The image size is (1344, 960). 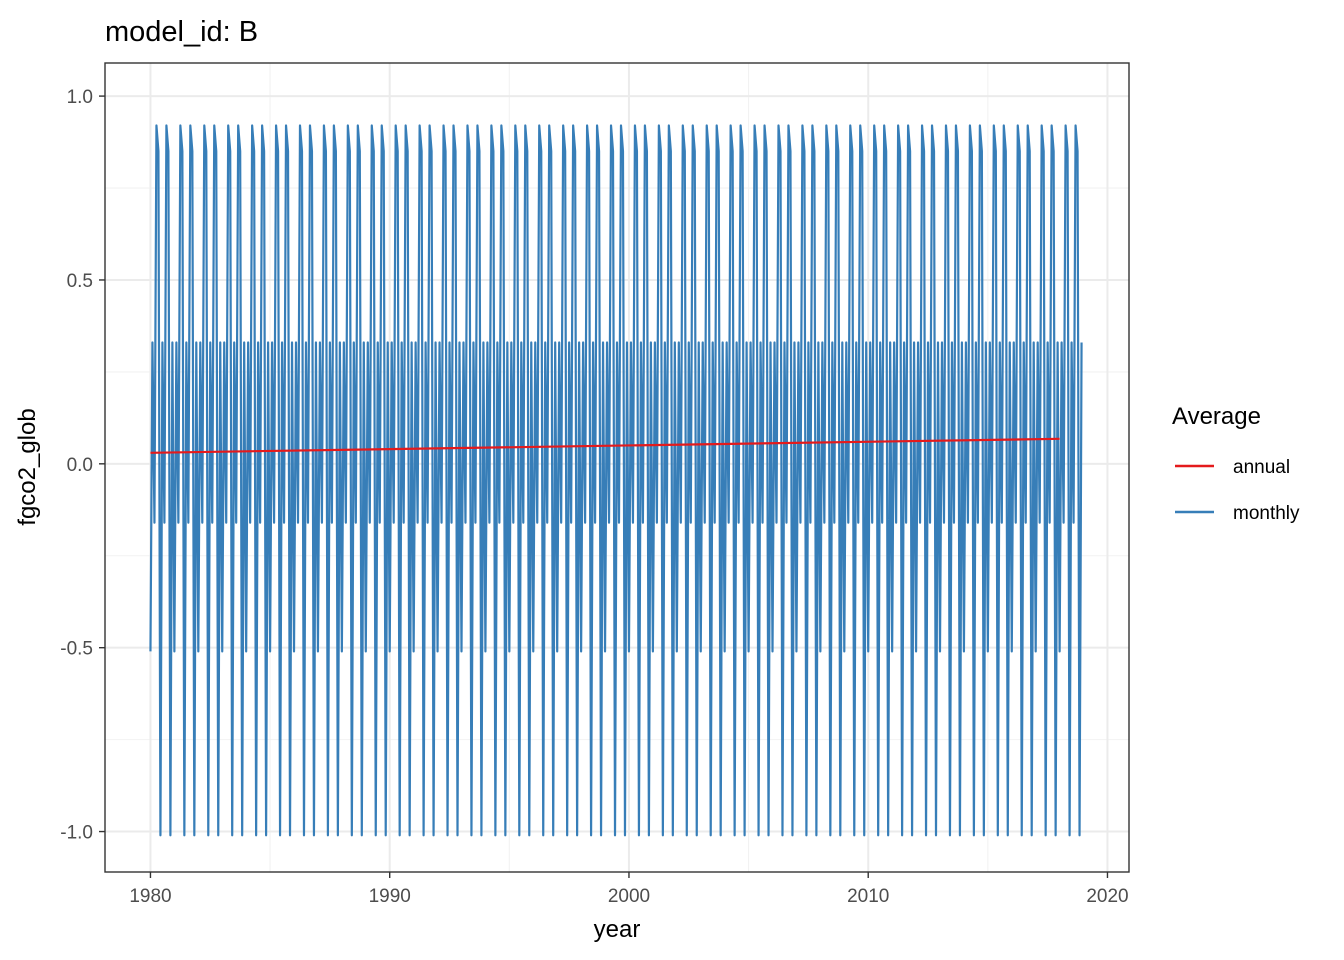 What do you see at coordinates (76, 833) in the screenshot?
I see `y-tick-label: -1.0` at bounding box center [76, 833].